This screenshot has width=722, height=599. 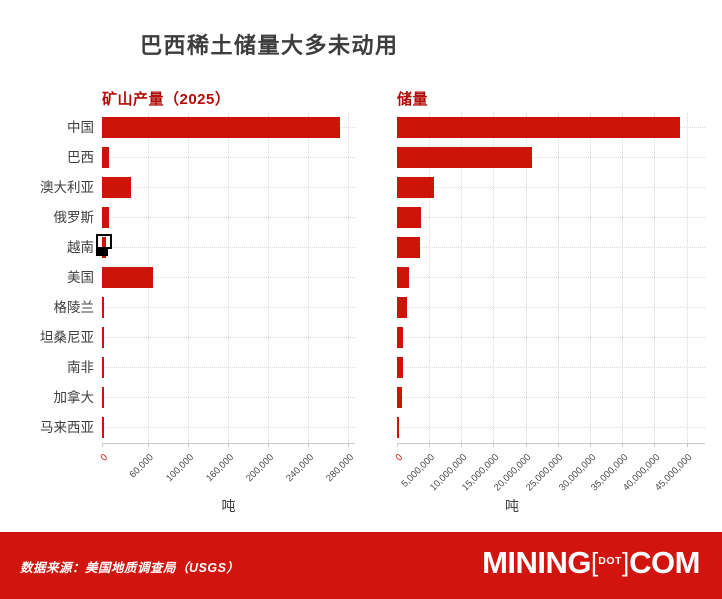 What do you see at coordinates (74, 217) in the screenshot?
I see `country-label: 俄罗斯` at bounding box center [74, 217].